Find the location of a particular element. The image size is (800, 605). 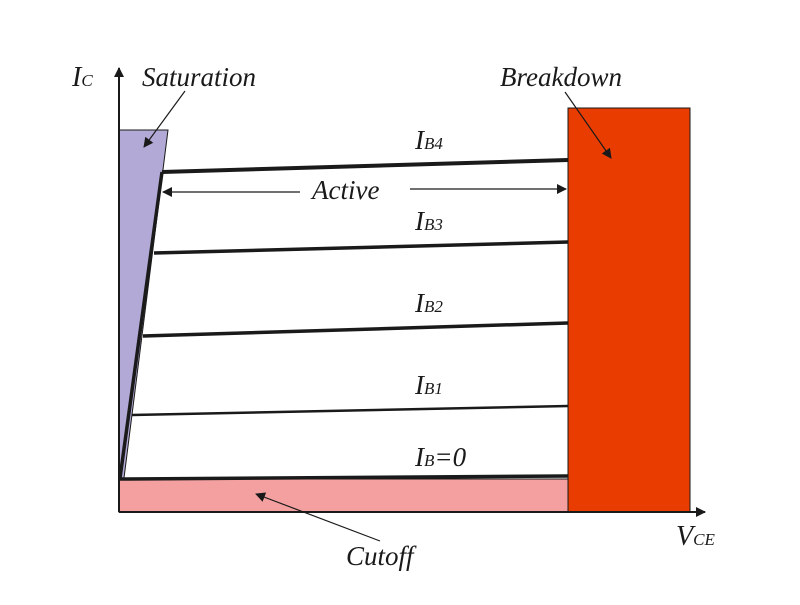

cutoff-region is located at coordinates (343, 495).